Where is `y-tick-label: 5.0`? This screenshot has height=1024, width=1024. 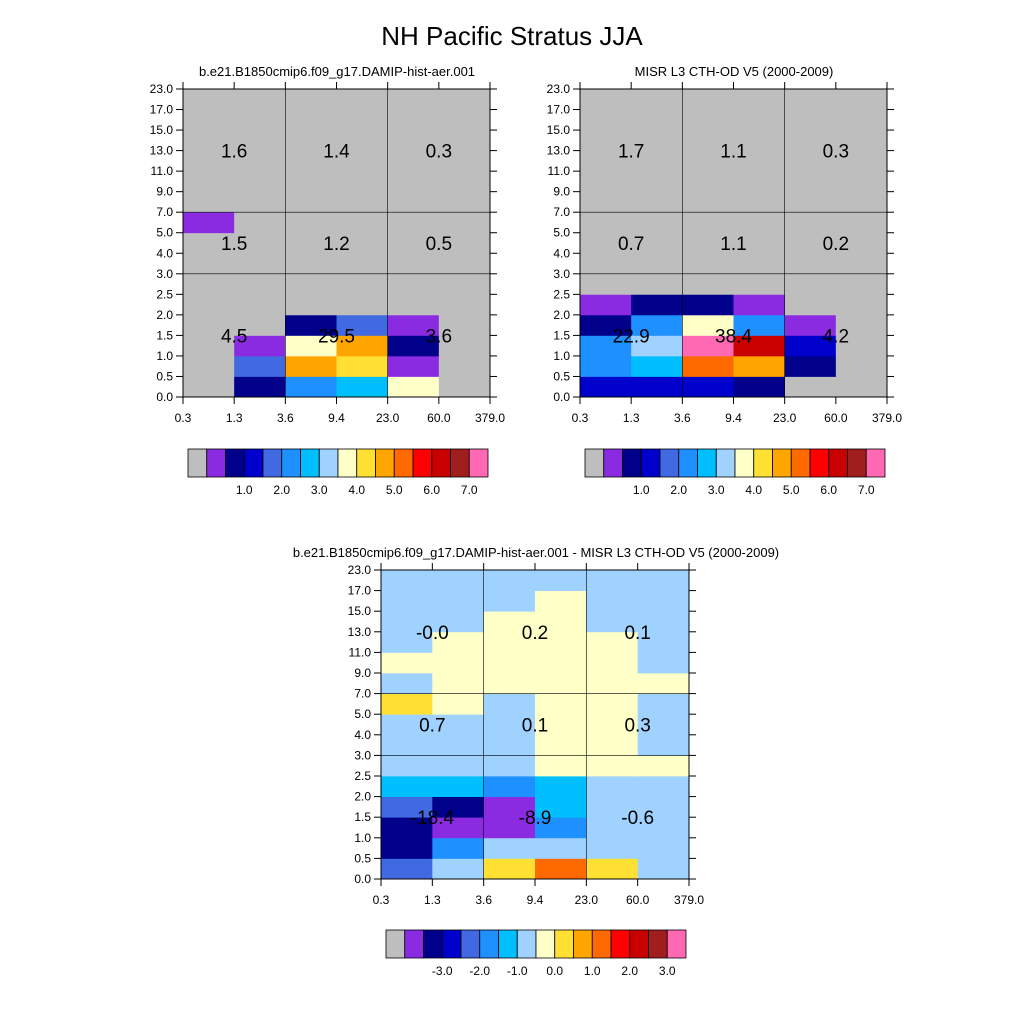
y-tick-label: 5.0 is located at coordinates (164, 233).